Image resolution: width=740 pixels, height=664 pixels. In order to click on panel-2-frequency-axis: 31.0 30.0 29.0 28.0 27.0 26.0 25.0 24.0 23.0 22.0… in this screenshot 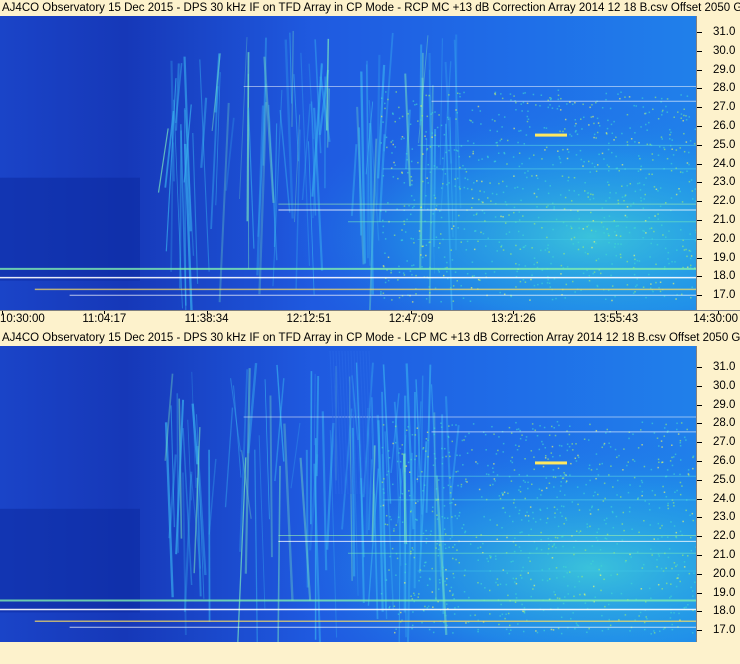, I will do `click(718, 494)`.